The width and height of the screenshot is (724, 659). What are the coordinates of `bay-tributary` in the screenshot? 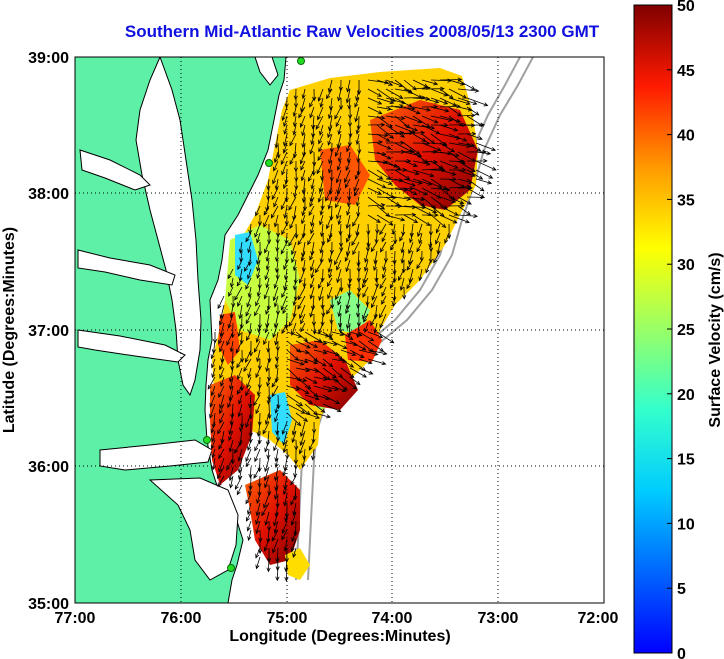 It's located at (115, 170).